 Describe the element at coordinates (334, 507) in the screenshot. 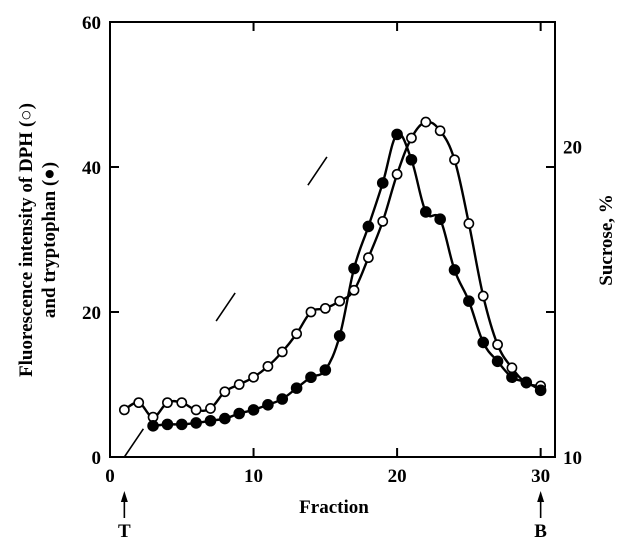

I see `x-axis-label: Fraction` at that location.